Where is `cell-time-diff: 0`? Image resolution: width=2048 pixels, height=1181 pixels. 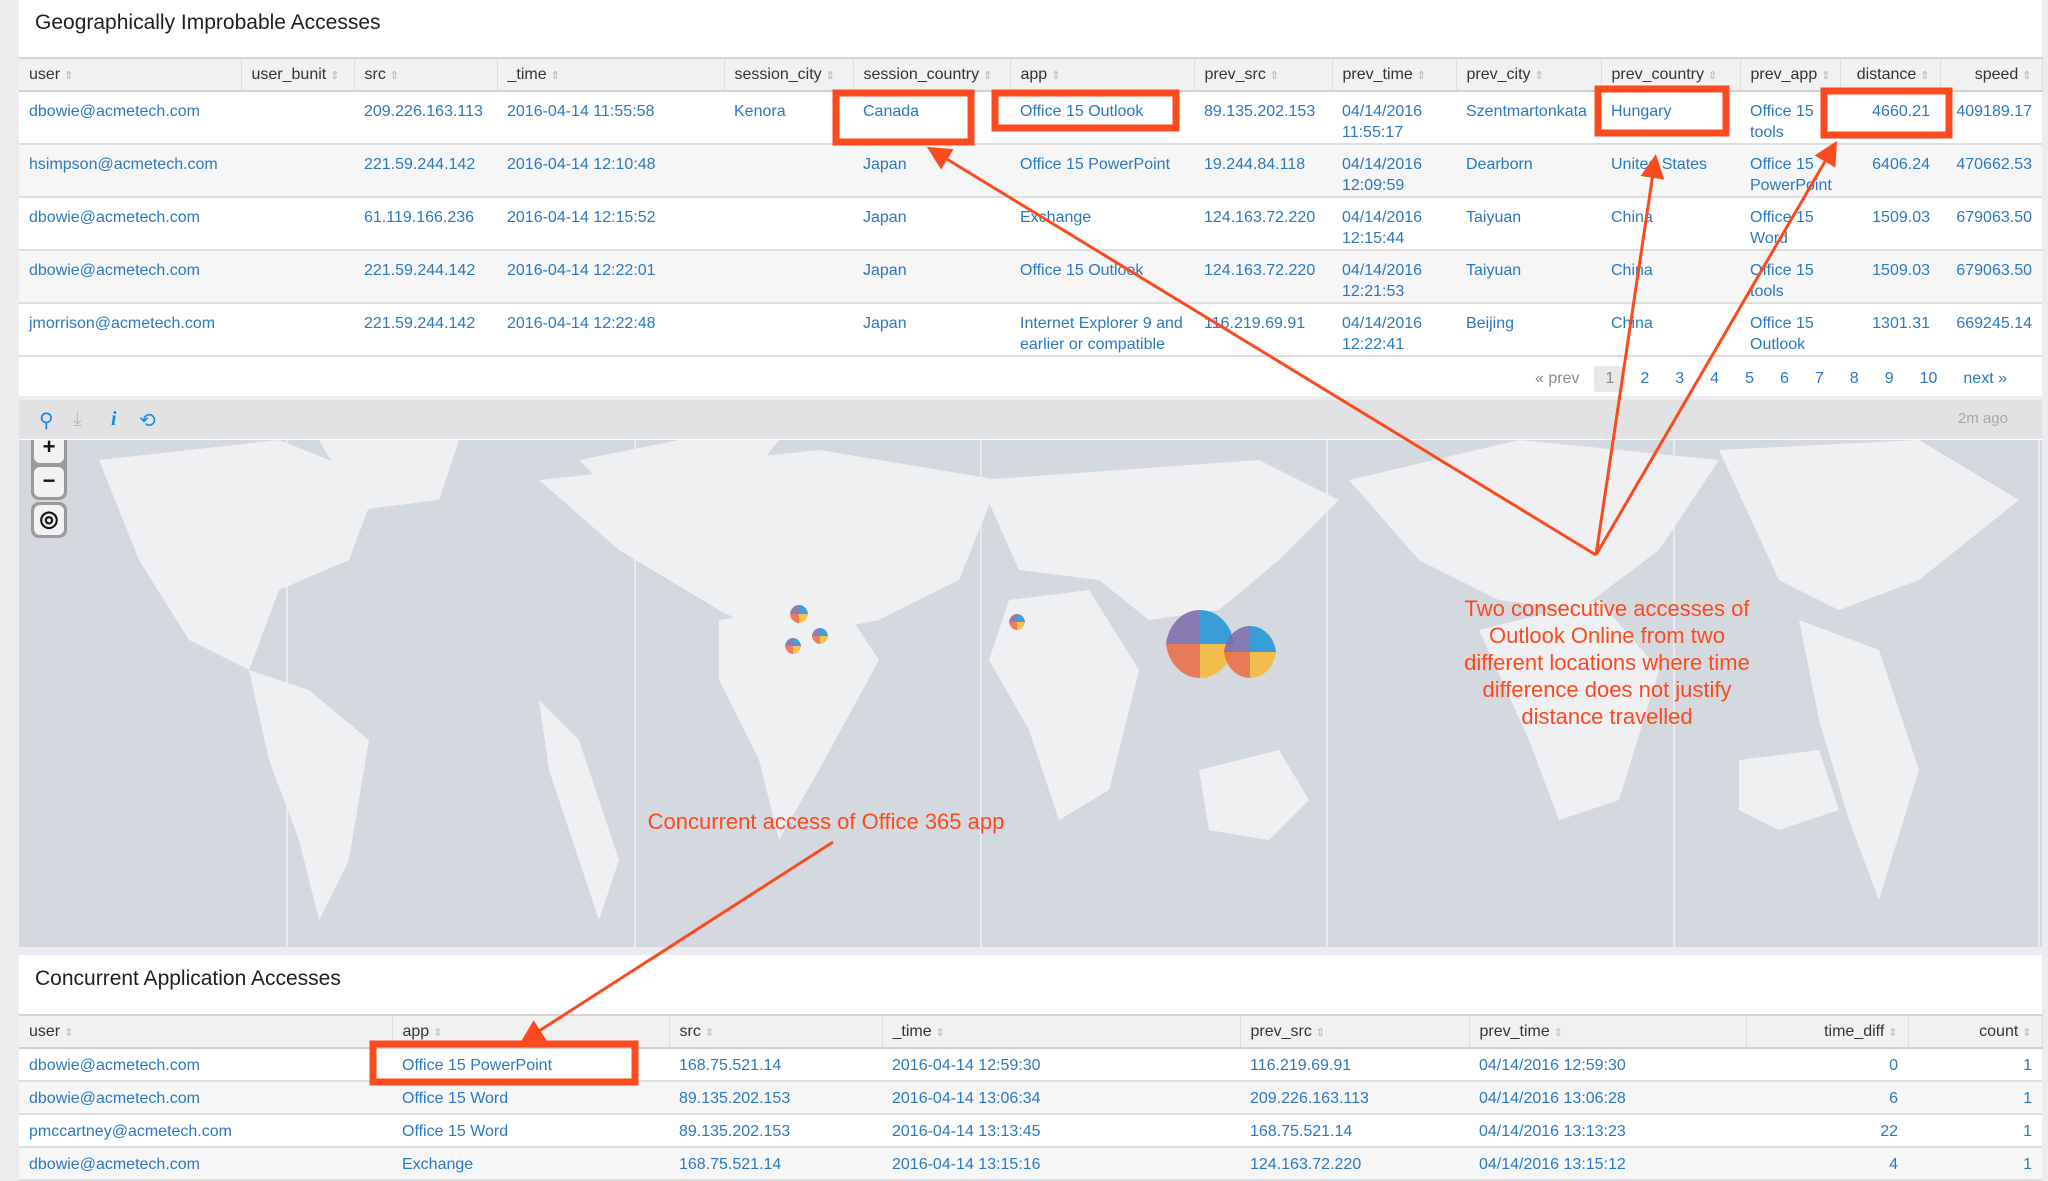
cell-time-diff: 0 is located at coordinates (1827, 1065).